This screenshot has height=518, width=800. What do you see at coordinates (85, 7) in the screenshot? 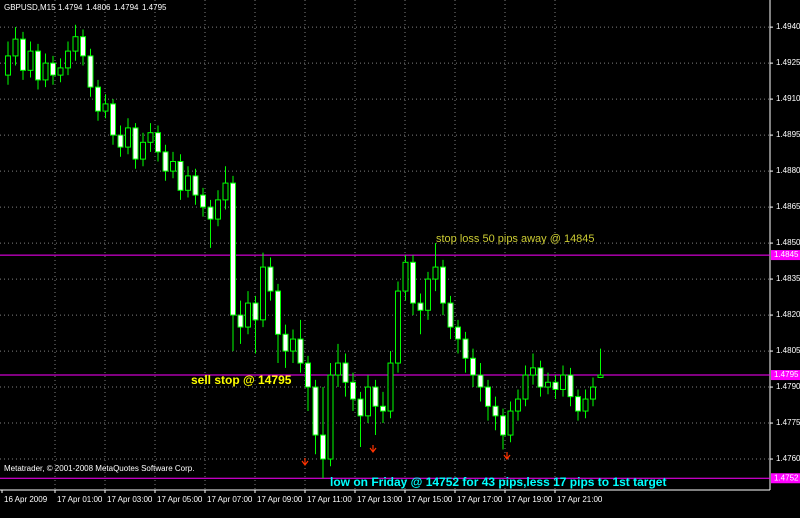
I see `header: GBPUSD,M15 1.4794 1.4806 1.4794 1.4795` at bounding box center [85, 7].